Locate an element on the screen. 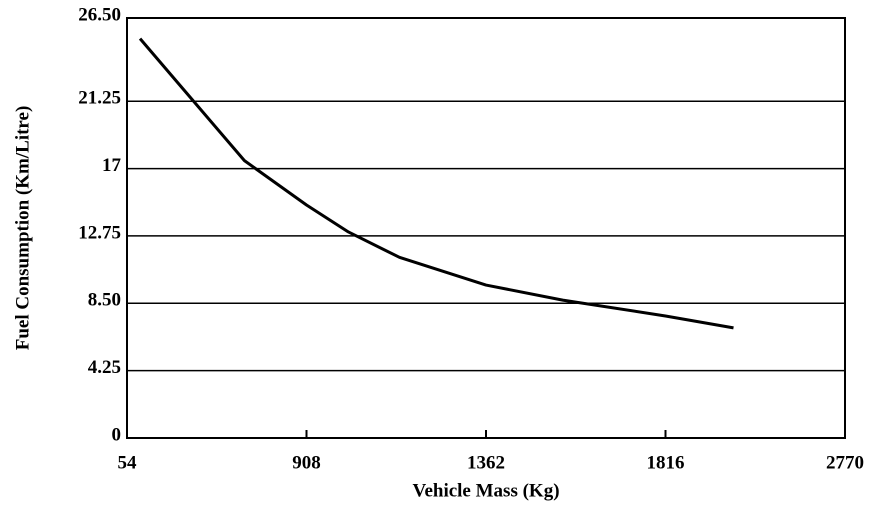 The height and width of the screenshot is (514, 873). x-tick-label: 908 is located at coordinates (306, 462).